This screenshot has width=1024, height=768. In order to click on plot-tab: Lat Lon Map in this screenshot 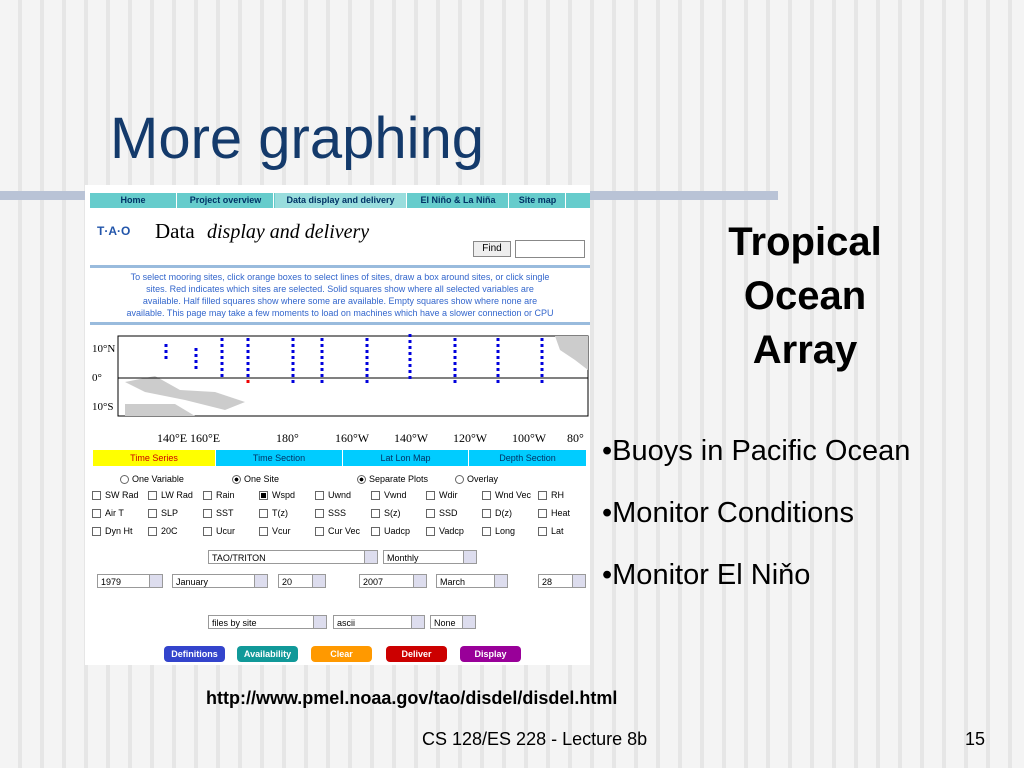, I will do `click(406, 458)`.